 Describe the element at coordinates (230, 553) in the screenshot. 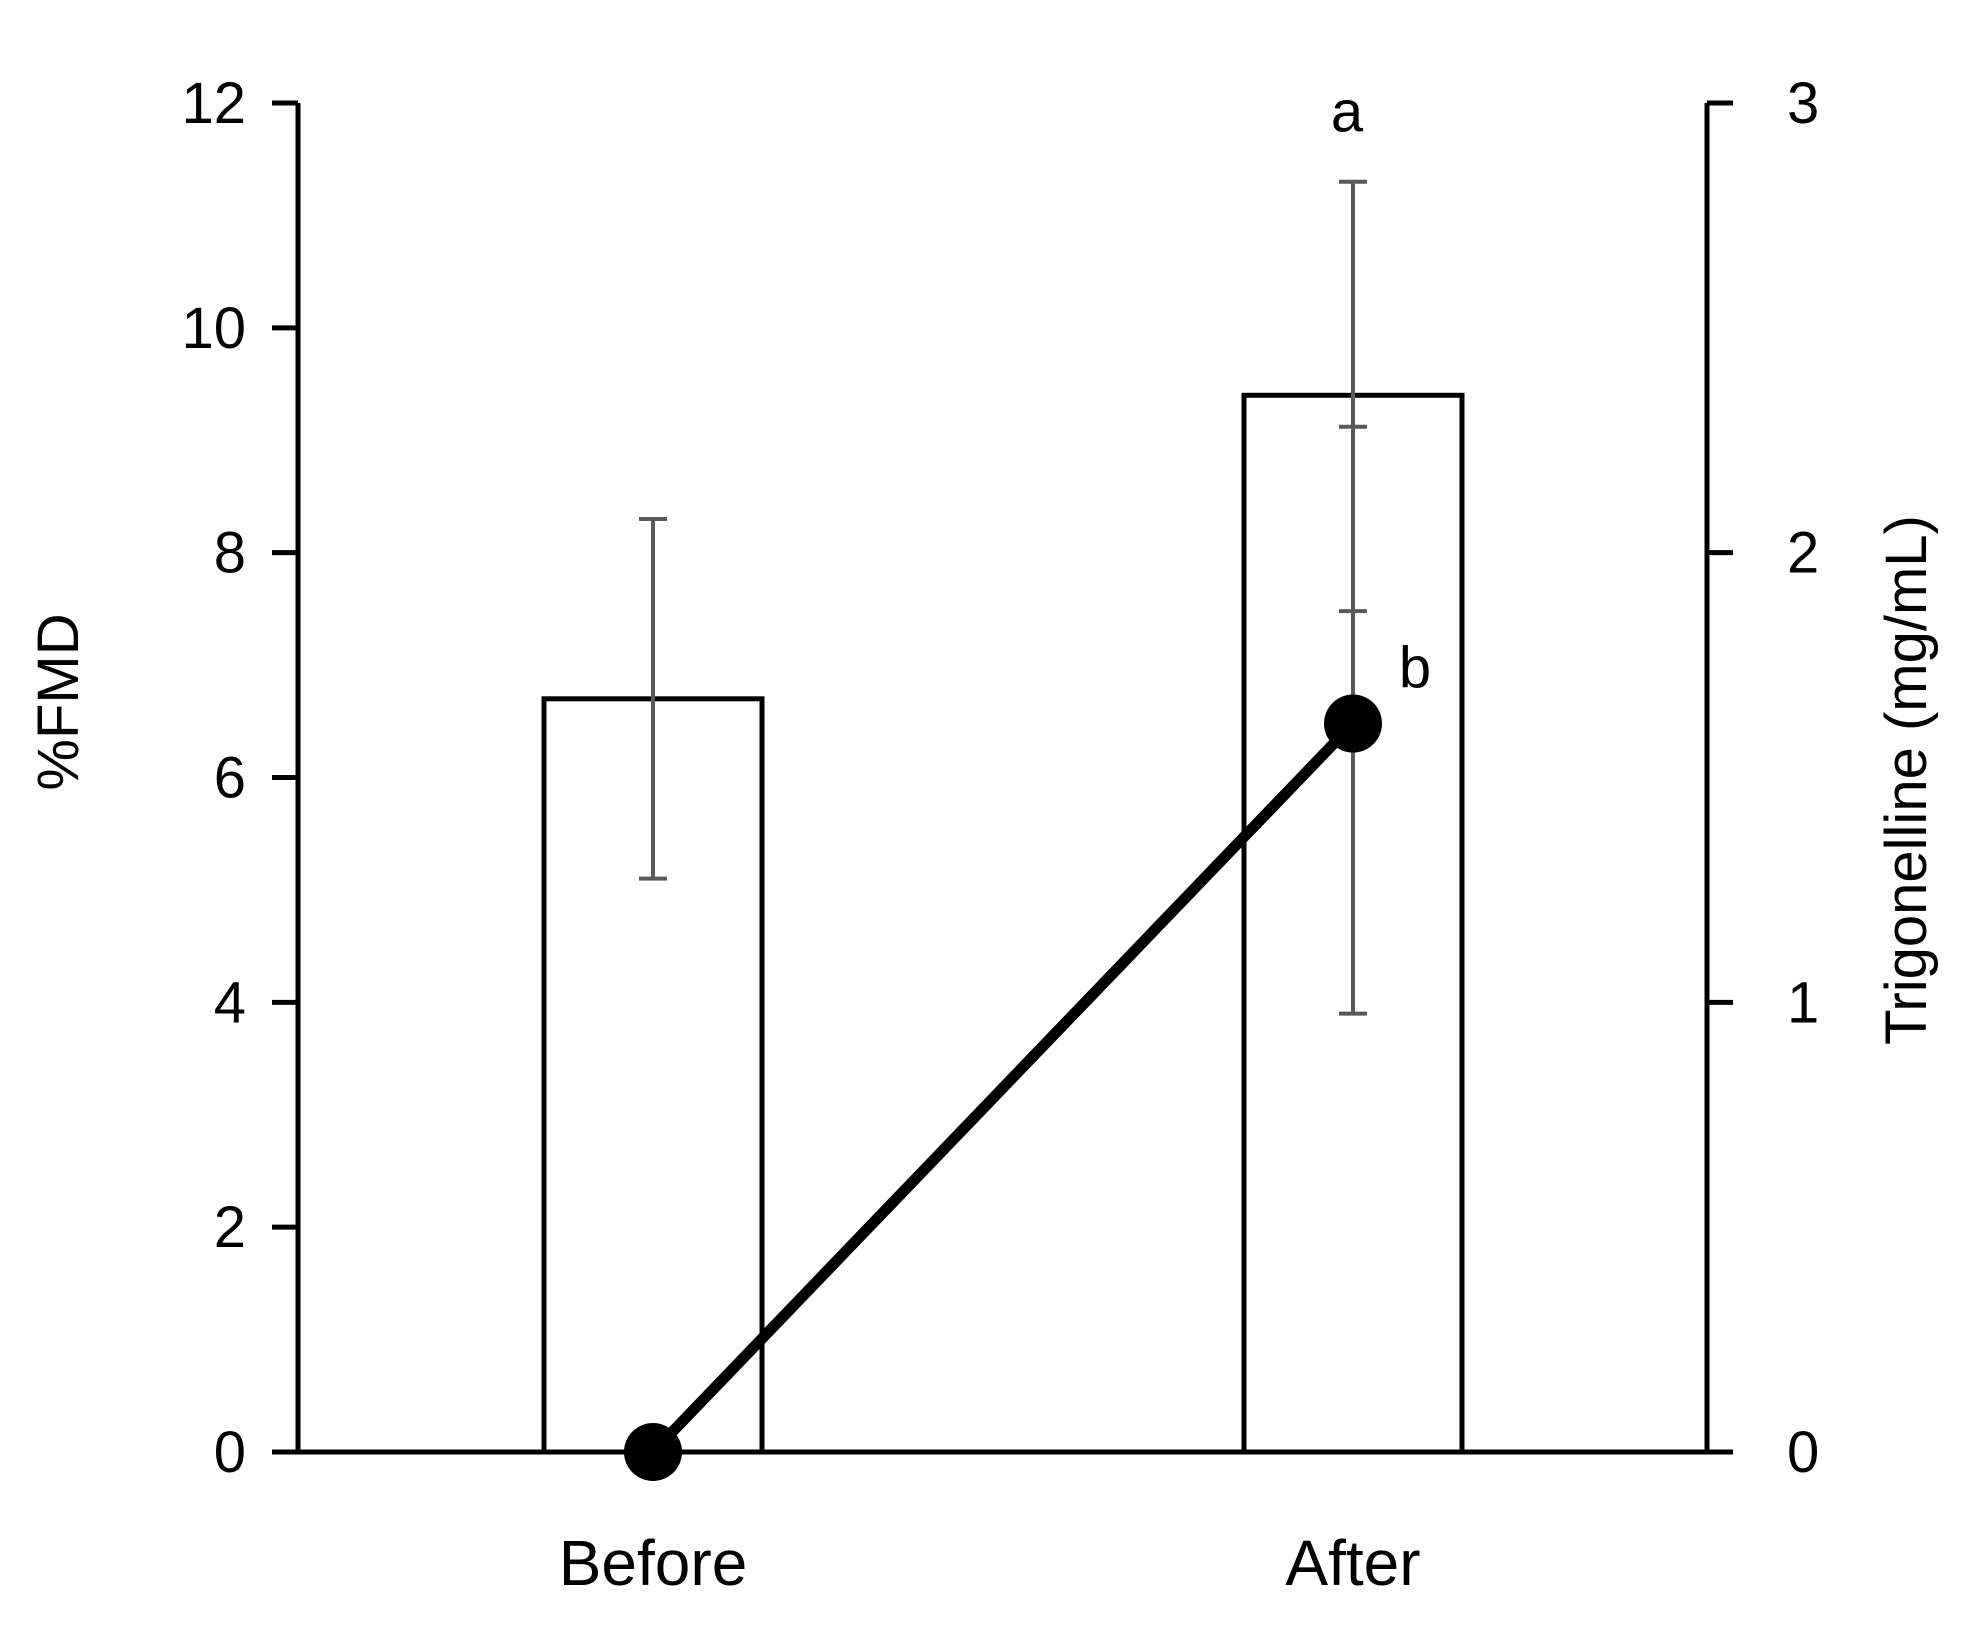

I see `left-tick-label: 8` at that location.